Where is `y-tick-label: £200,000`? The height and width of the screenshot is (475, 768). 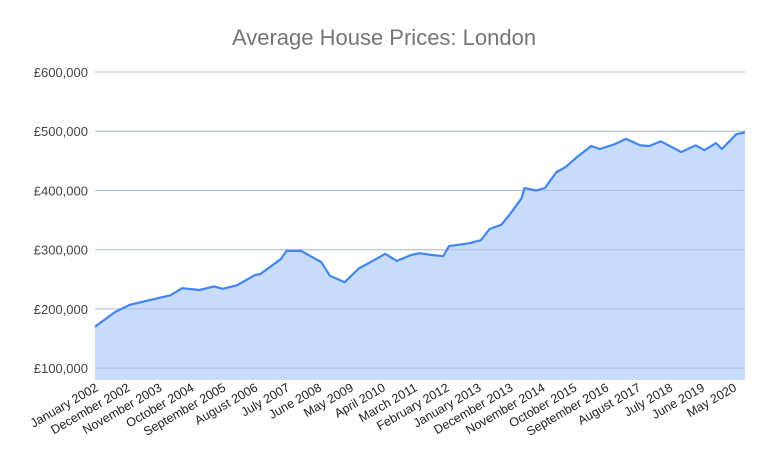
y-tick-label: £200,000 is located at coordinates (61, 309).